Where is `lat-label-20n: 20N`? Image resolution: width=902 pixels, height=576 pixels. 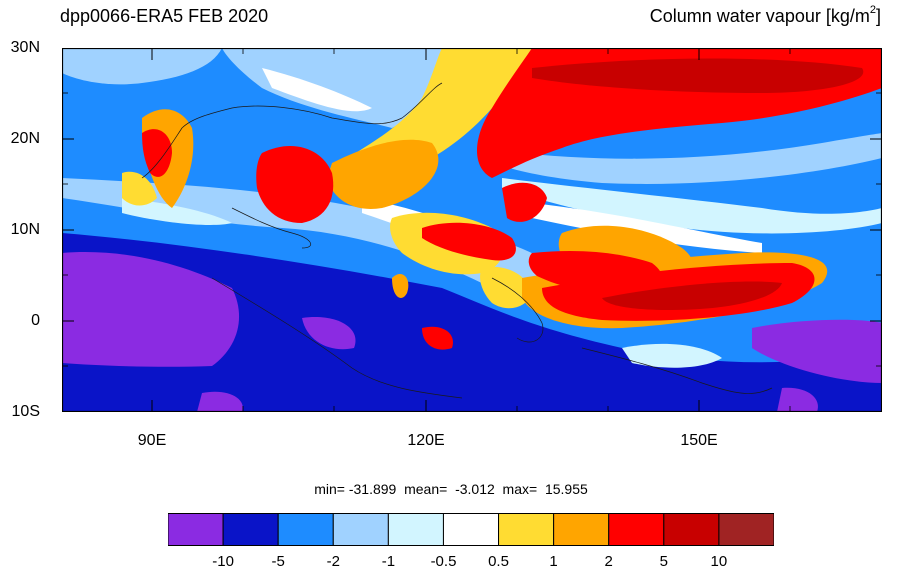 lat-label-20n: 20N is located at coordinates (25, 138).